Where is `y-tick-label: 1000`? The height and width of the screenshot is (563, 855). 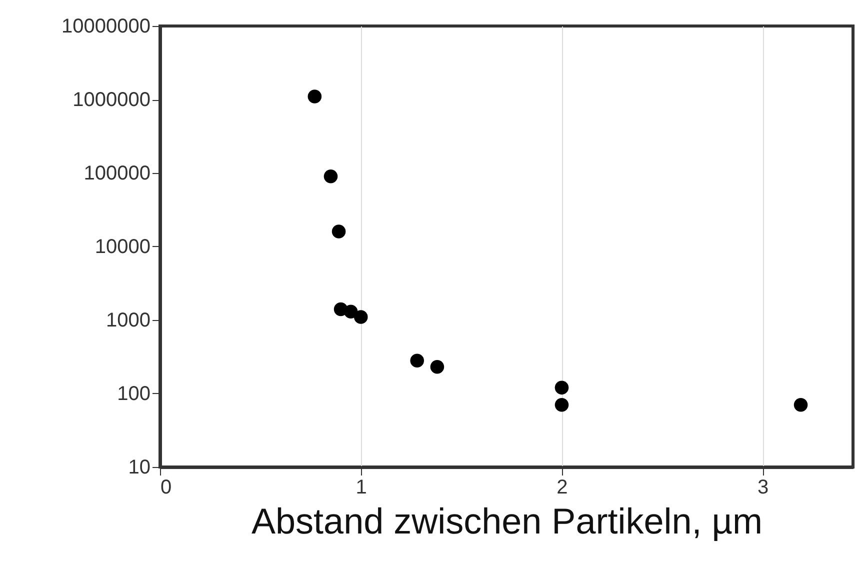
y-tick-label: 1000 is located at coordinates (128, 321).